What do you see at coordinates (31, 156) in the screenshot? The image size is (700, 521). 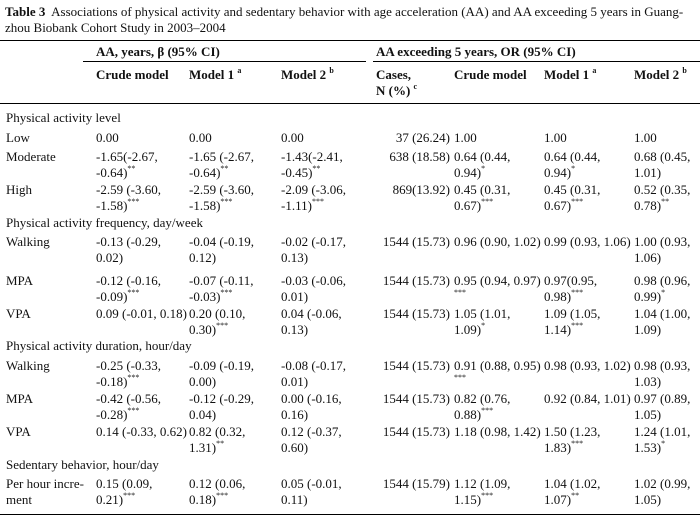 I see `row-label: Moderate` at bounding box center [31, 156].